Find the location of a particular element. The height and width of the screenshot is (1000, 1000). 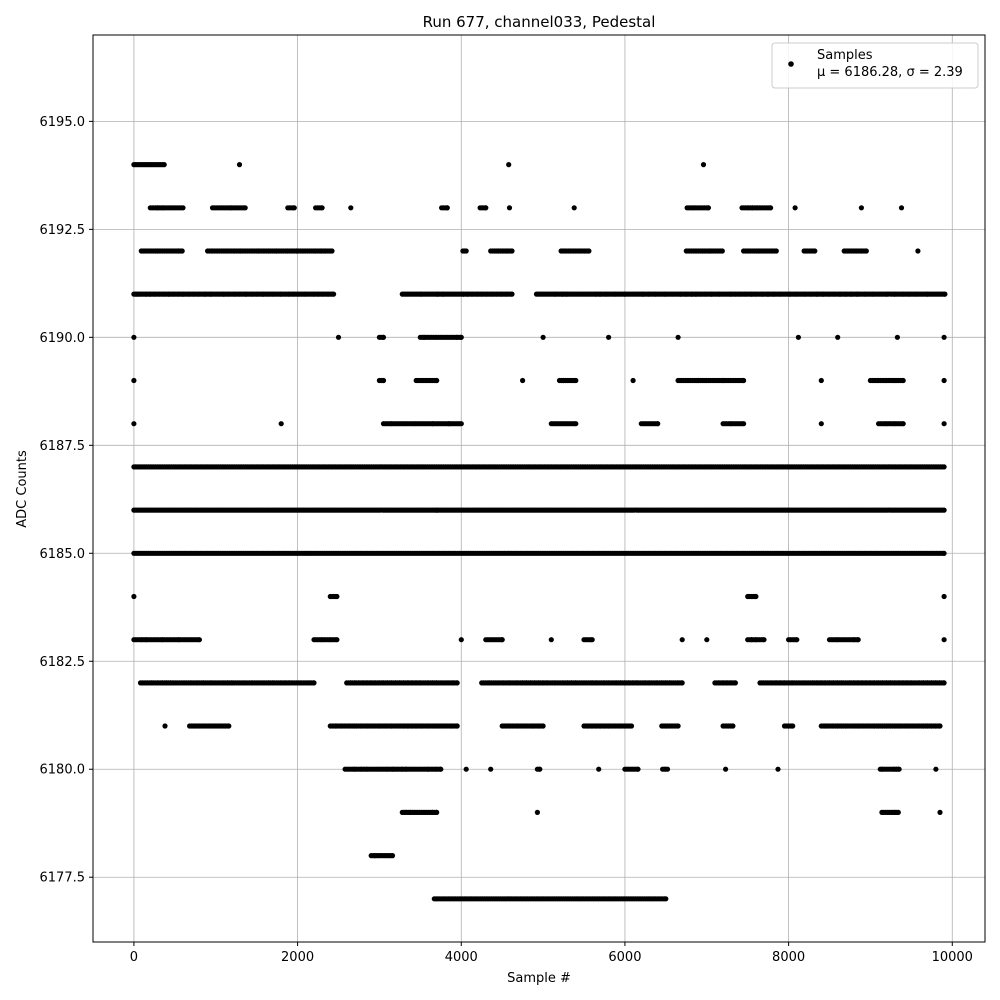

legend-series-name: Samples is located at coordinates (845, 55).